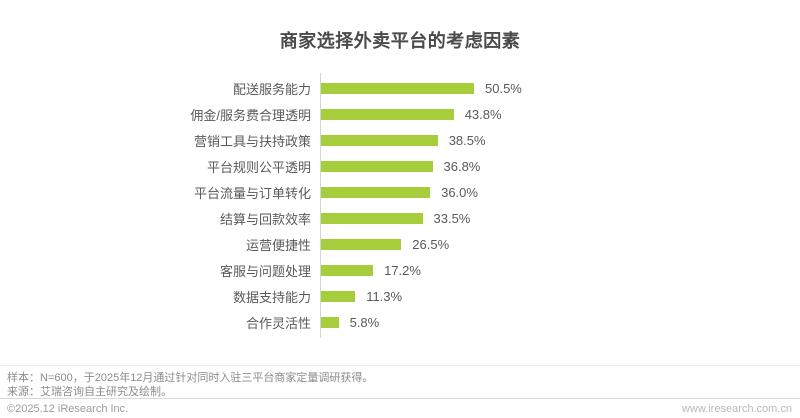 The image size is (800, 418). Describe the element at coordinates (89, 392) in the screenshot. I see `source-note: 来源：艾瑞咨询自主研究及绘制。` at that location.